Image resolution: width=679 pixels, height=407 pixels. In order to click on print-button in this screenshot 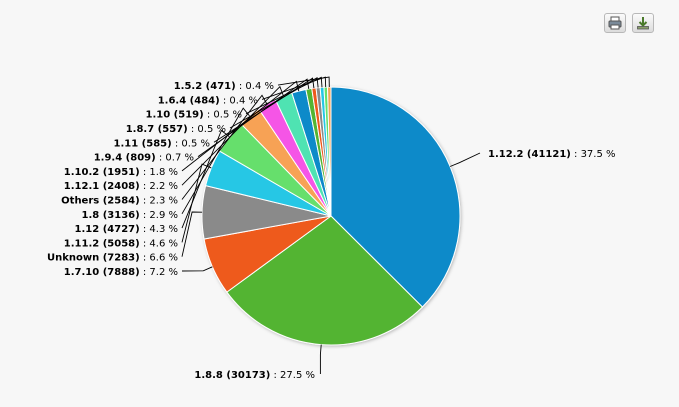, I will do `click(615, 23)`.